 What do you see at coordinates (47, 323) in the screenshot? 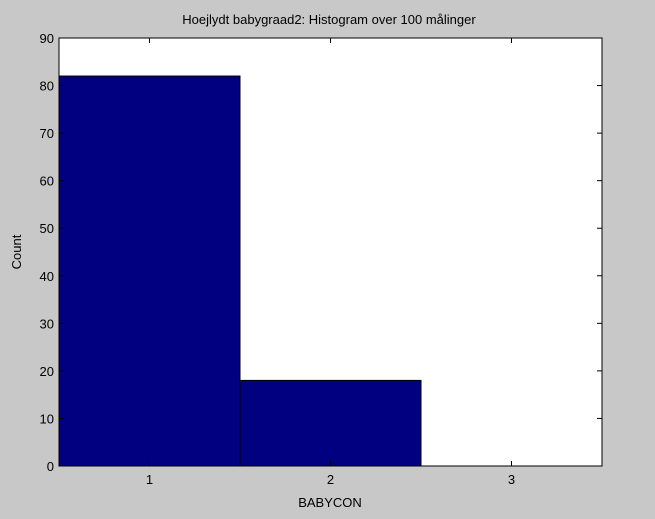
I see `y-tick-label-30: 30` at bounding box center [47, 323].